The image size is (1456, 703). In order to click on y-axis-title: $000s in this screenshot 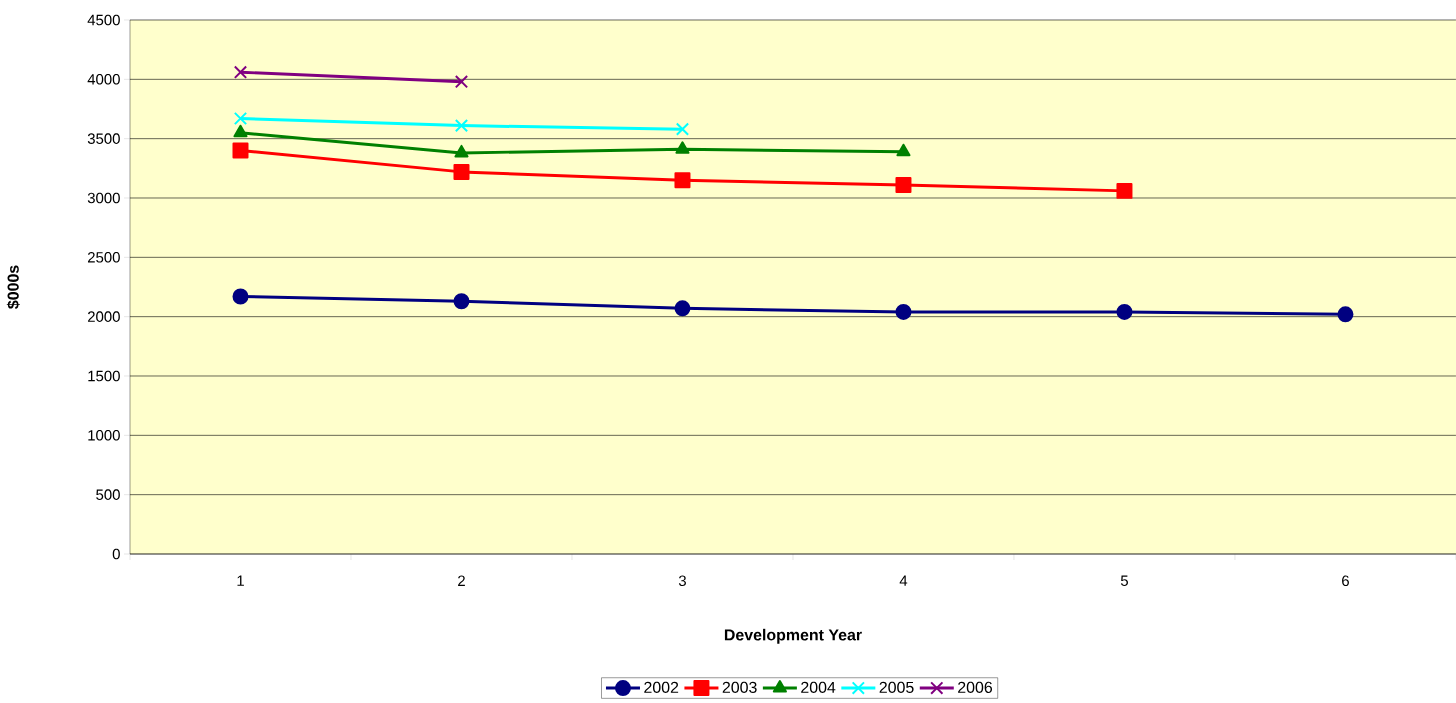, I will do `click(13, 287)`.